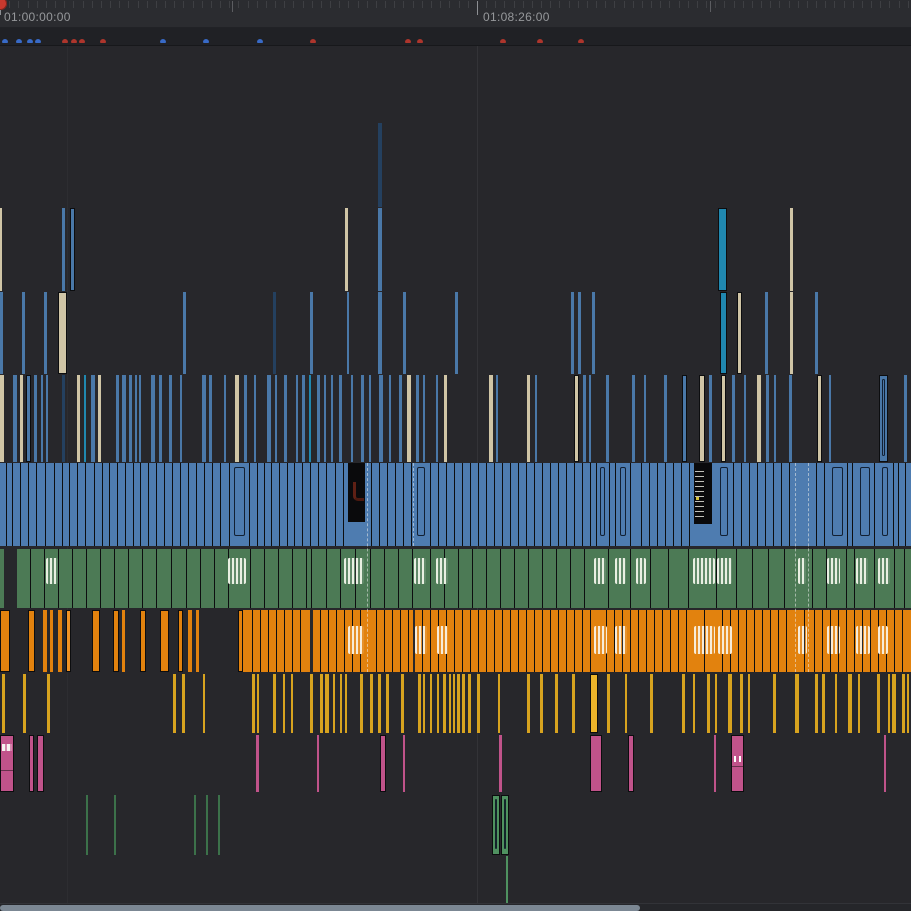 The image size is (911, 911). Describe the element at coordinates (356, 504) in the screenshot. I see `clip-video-2-black-red` at that location.